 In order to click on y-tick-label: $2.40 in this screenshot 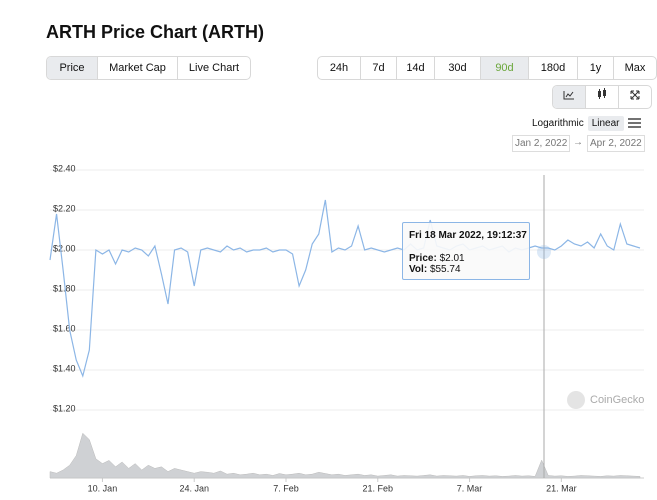, I will do `click(64, 168)`.